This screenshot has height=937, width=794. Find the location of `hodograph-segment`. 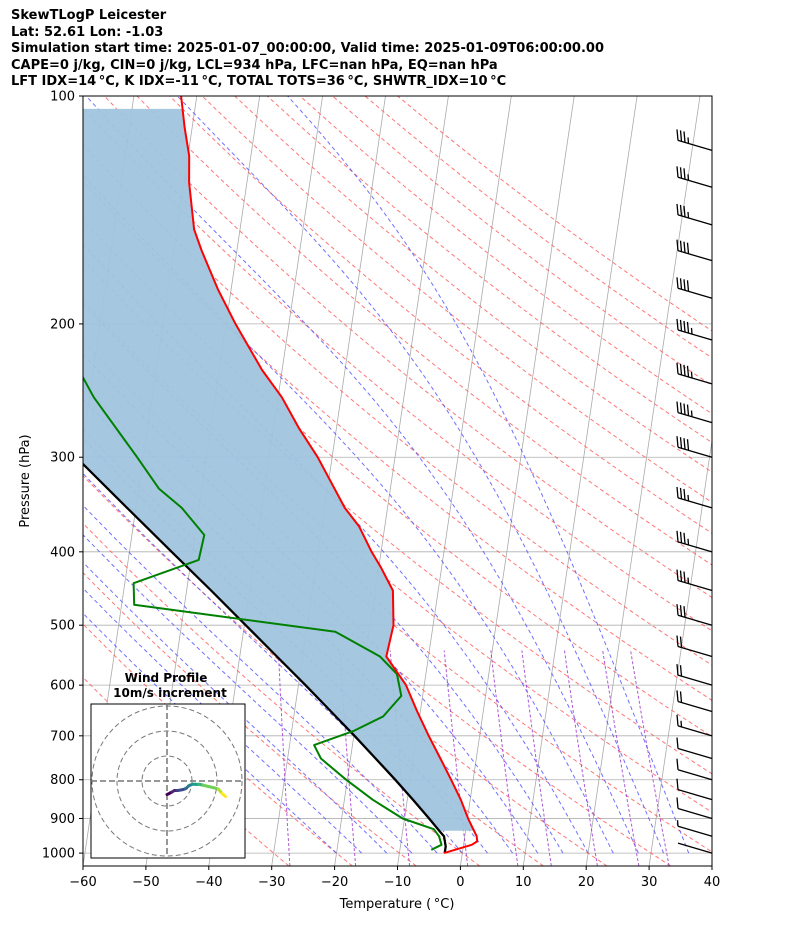

hodograph-segment is located at coordinates (224, 795).